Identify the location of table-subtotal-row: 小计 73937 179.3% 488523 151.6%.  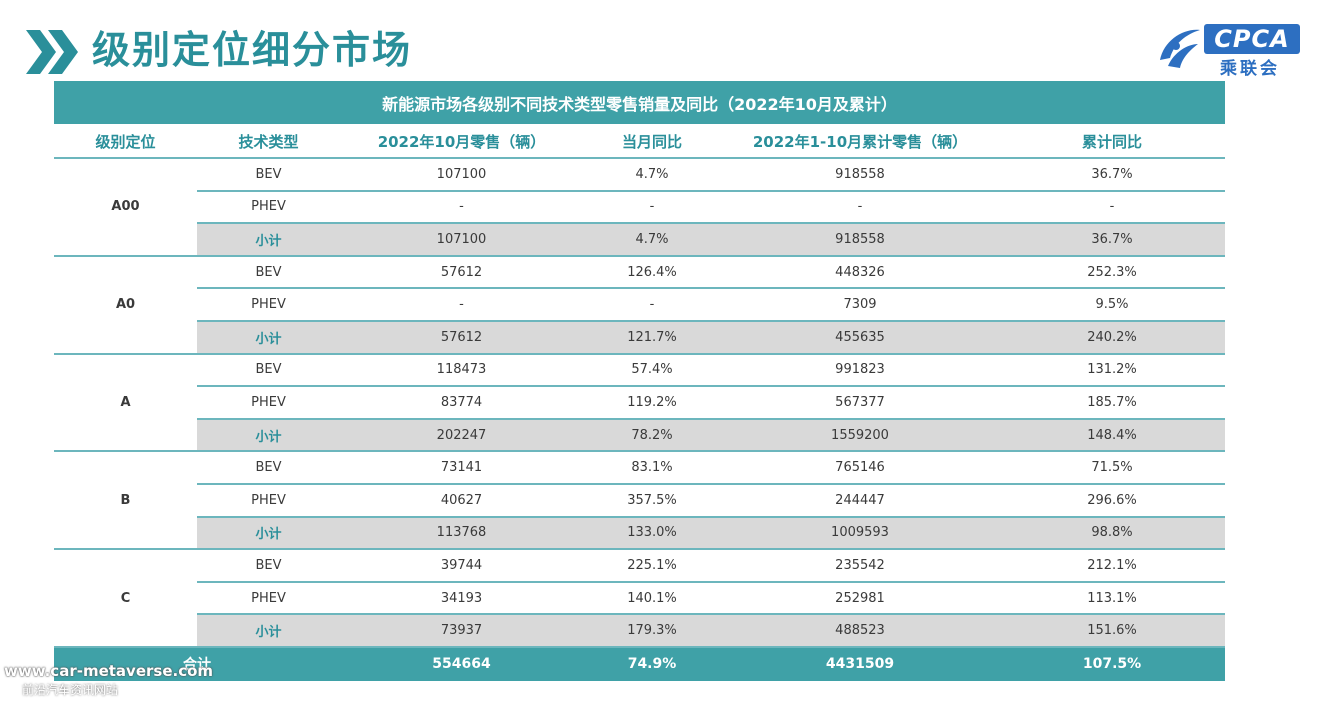
(640, 631).